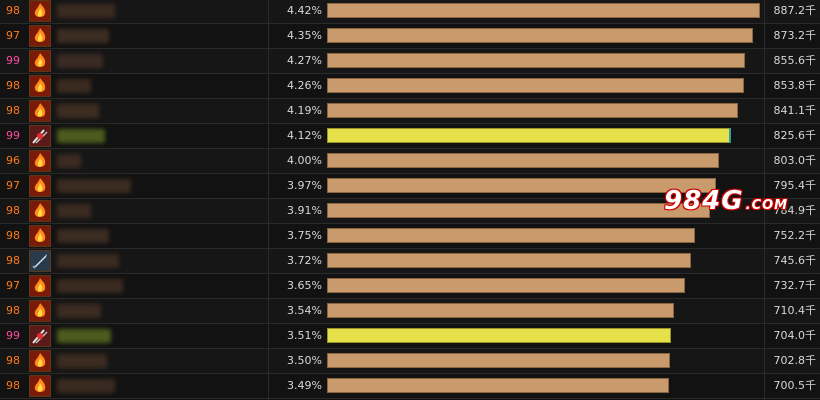  Describe the element at coordinates (704, 201) in the screenshot. I see `watermark-main: 984G` at that location.